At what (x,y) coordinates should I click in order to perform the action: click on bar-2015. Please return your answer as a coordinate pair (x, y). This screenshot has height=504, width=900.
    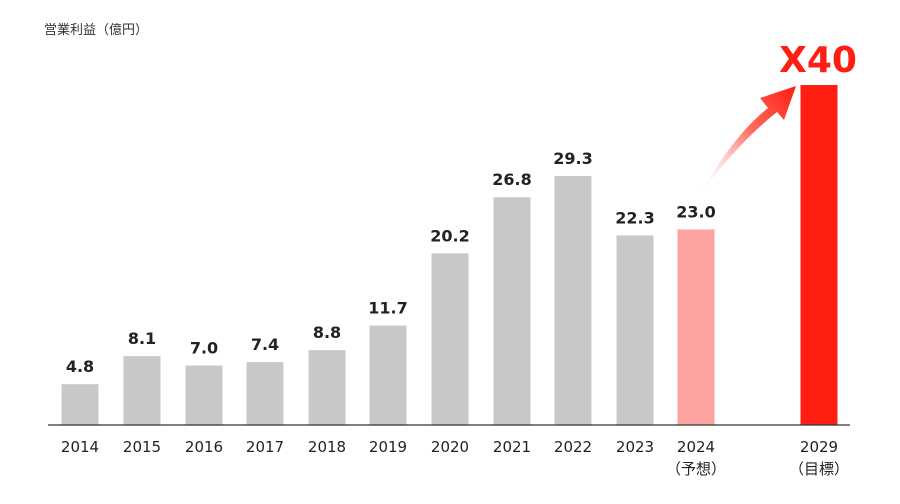
    Looking at the image, I should click on (142, 390).